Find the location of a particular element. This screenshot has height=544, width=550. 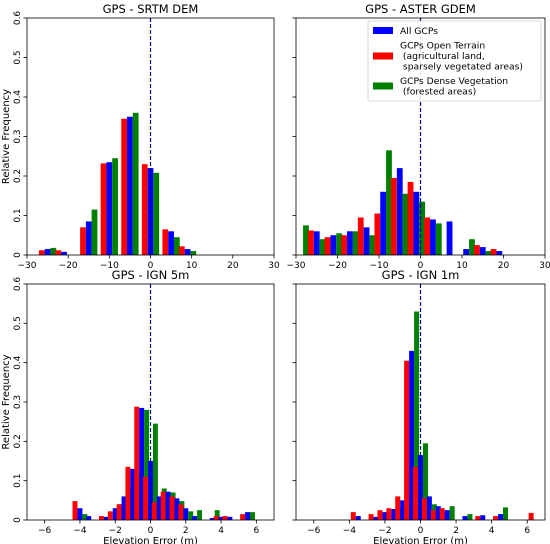

y-tick-label: 0.5 is located at coordinates (18, 323).